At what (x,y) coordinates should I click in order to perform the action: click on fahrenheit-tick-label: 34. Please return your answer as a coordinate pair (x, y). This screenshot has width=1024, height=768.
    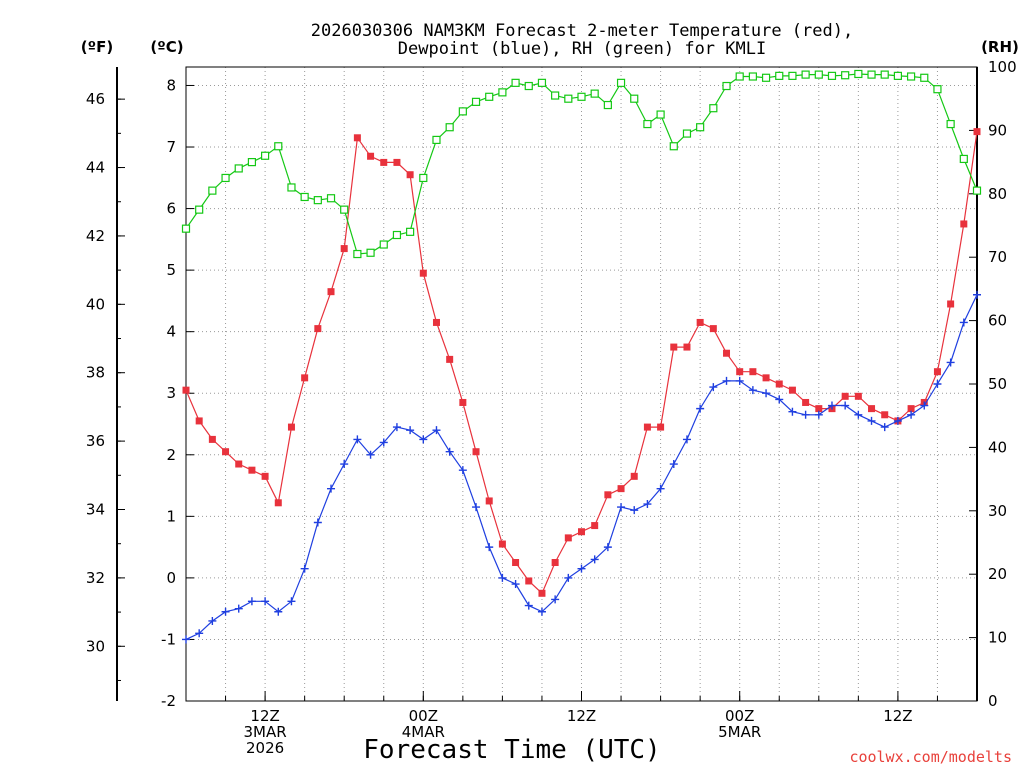
    Looking at the image, I should click on (95, 510).